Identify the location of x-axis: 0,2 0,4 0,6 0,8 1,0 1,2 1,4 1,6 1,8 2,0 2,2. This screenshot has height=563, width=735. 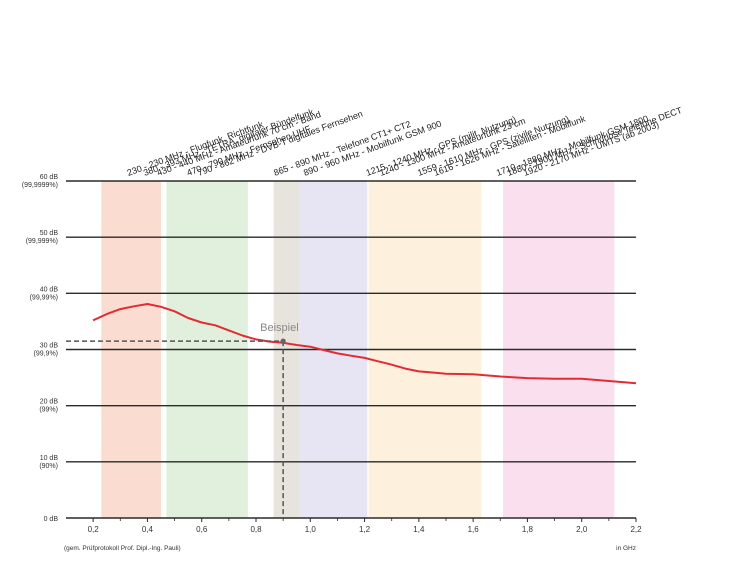
(354, 525).